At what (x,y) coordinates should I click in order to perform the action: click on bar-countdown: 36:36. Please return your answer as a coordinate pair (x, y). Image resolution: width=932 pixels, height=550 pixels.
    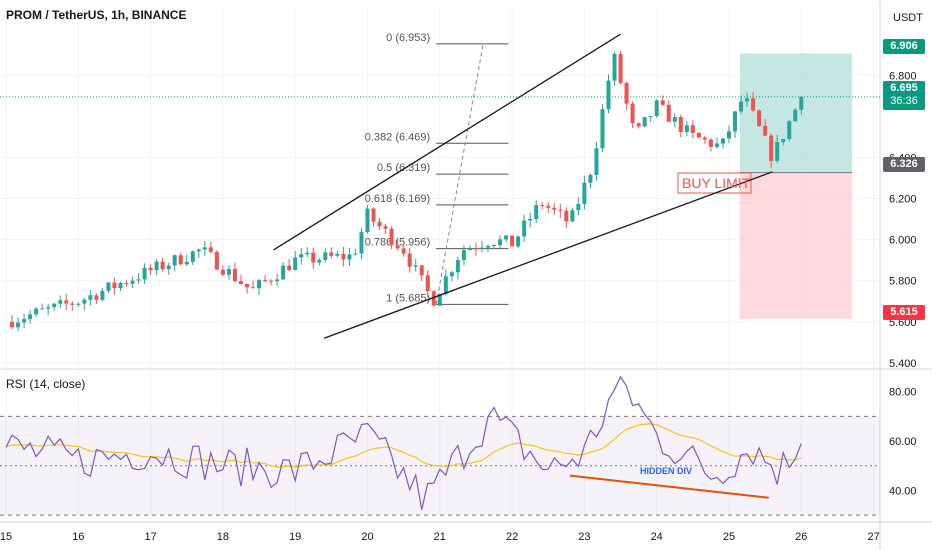
    Looking at the image, I should click on (904, 101).